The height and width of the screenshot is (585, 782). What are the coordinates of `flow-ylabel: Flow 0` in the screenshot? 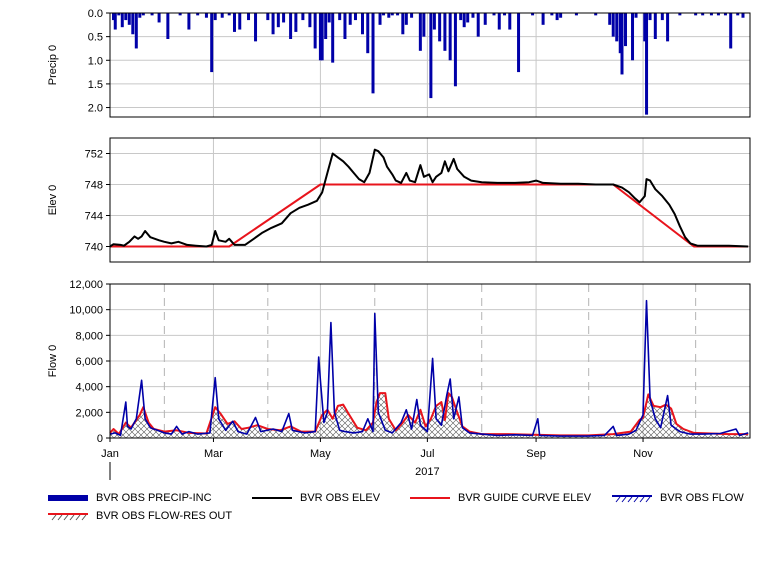 It's located at (53, 361).